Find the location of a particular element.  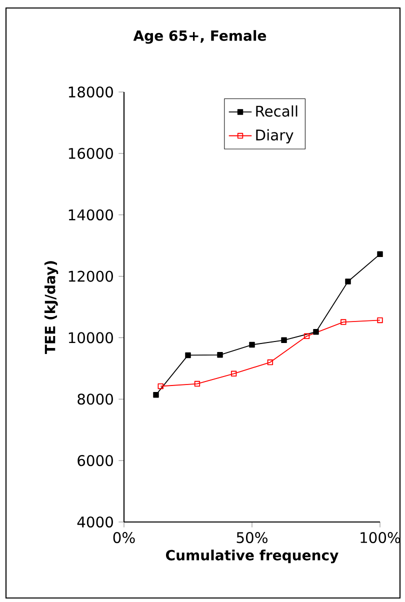

legend-label: Recall is located at coordinates (276, 111).